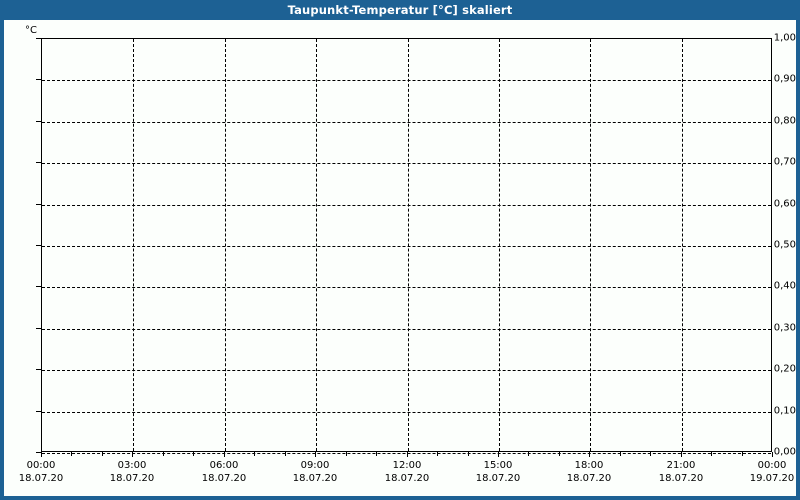 The height and width of the screenshot is (500, 800). I want to click on x-axis-tick-label: 00:00 19.07.20, so click(766, 472).